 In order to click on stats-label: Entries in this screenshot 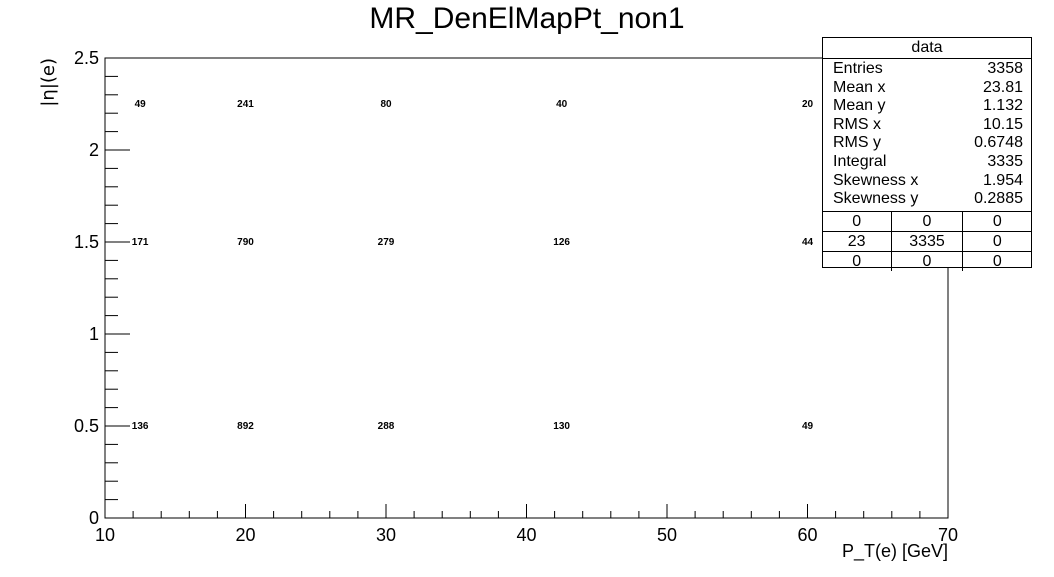, I will do `click(858, 68)`.